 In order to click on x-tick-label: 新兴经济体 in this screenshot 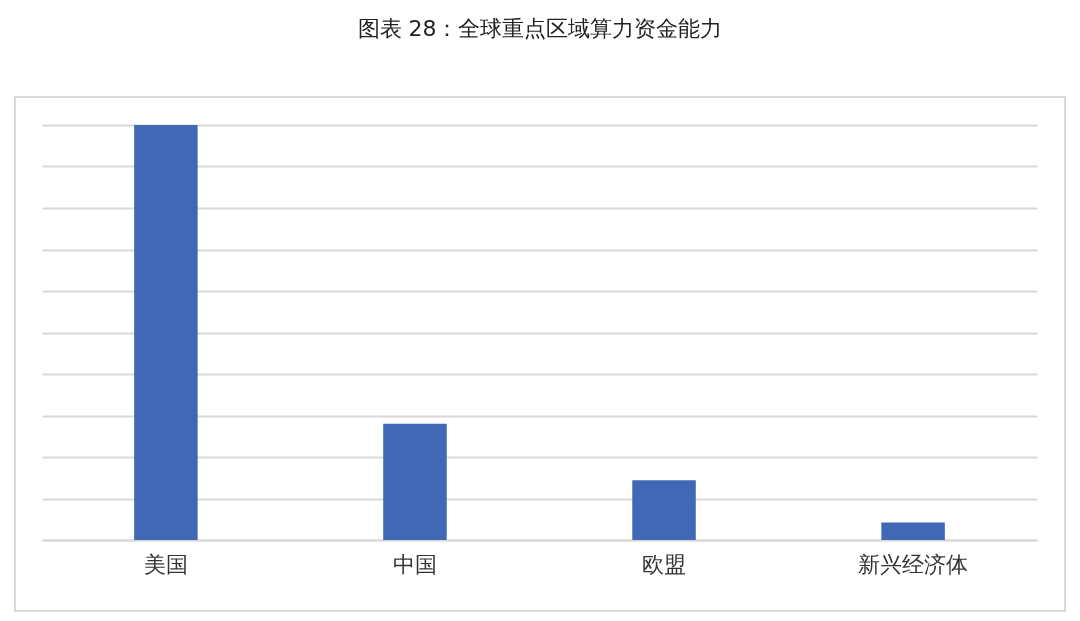, I will do `click(913, 564)`.